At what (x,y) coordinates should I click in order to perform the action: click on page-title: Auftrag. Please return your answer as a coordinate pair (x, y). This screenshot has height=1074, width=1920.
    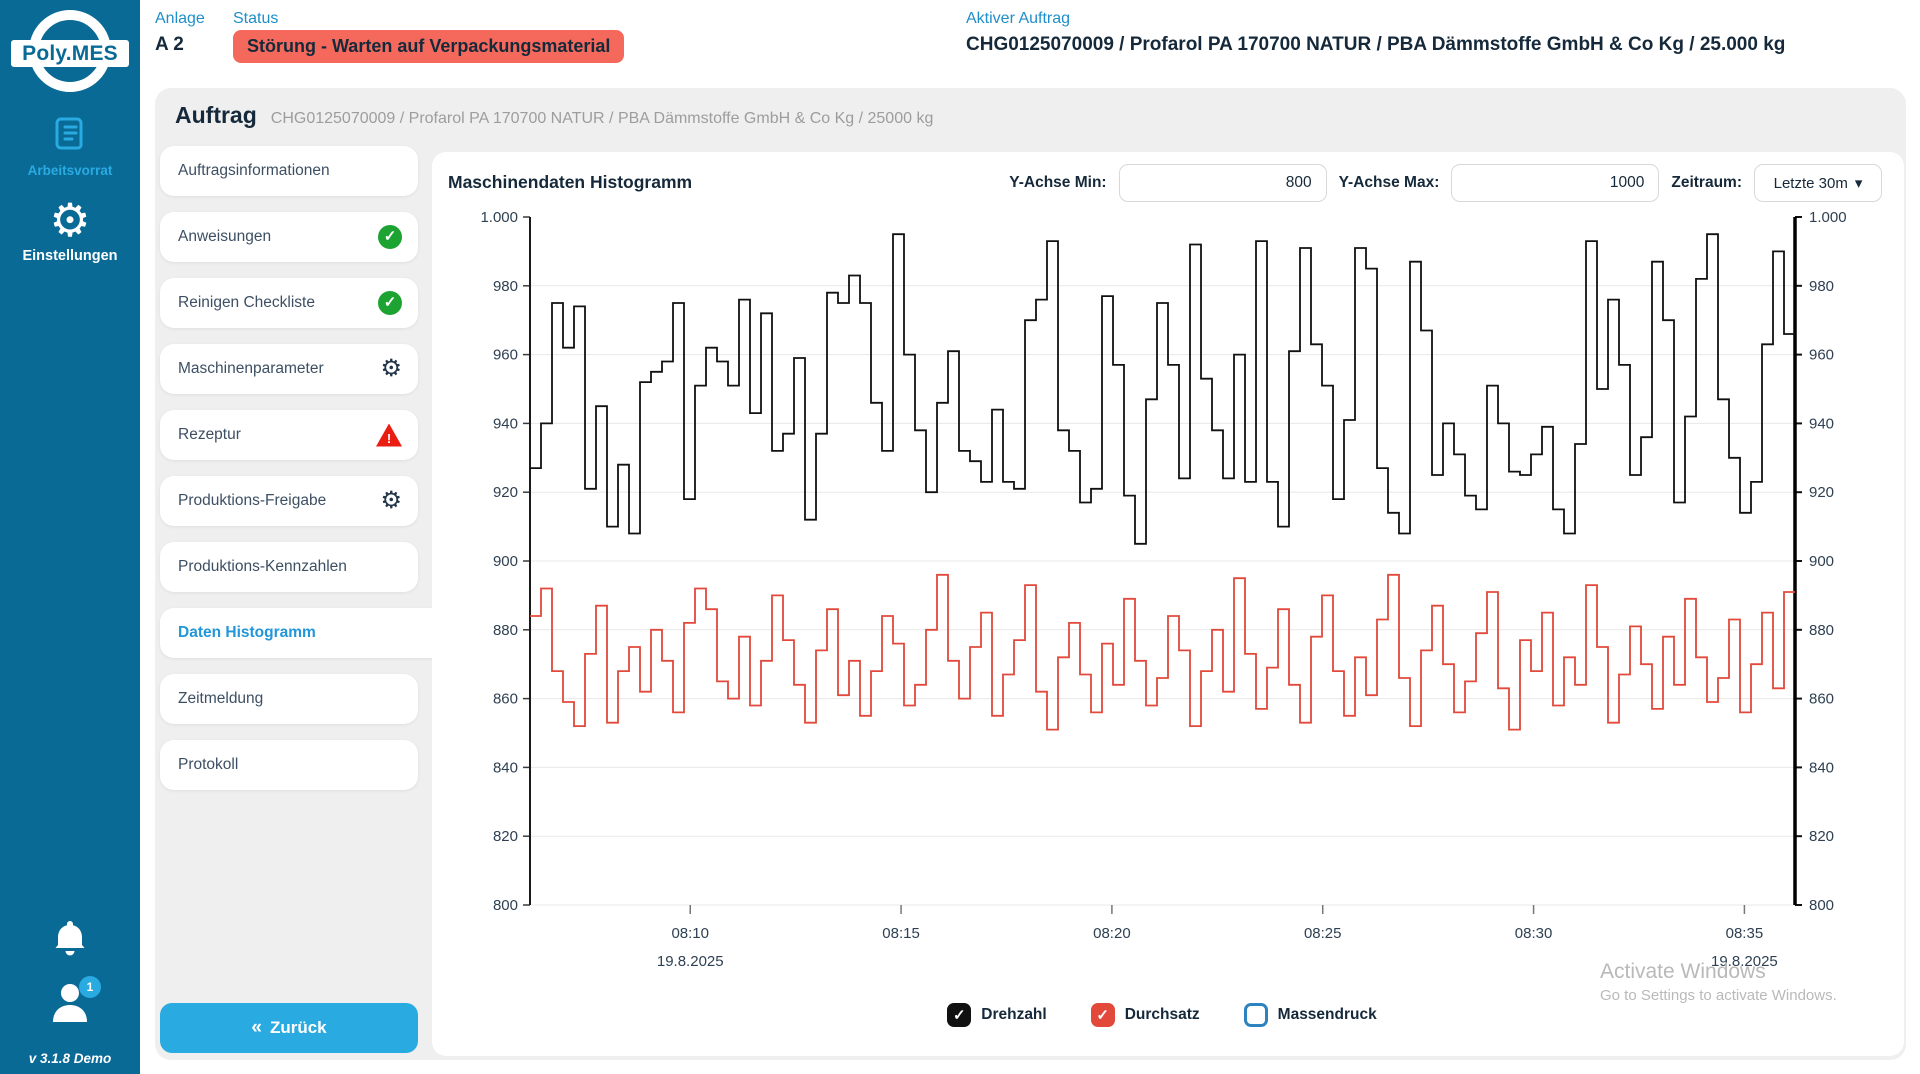
    Looking at the image, I should click on (216, 115).